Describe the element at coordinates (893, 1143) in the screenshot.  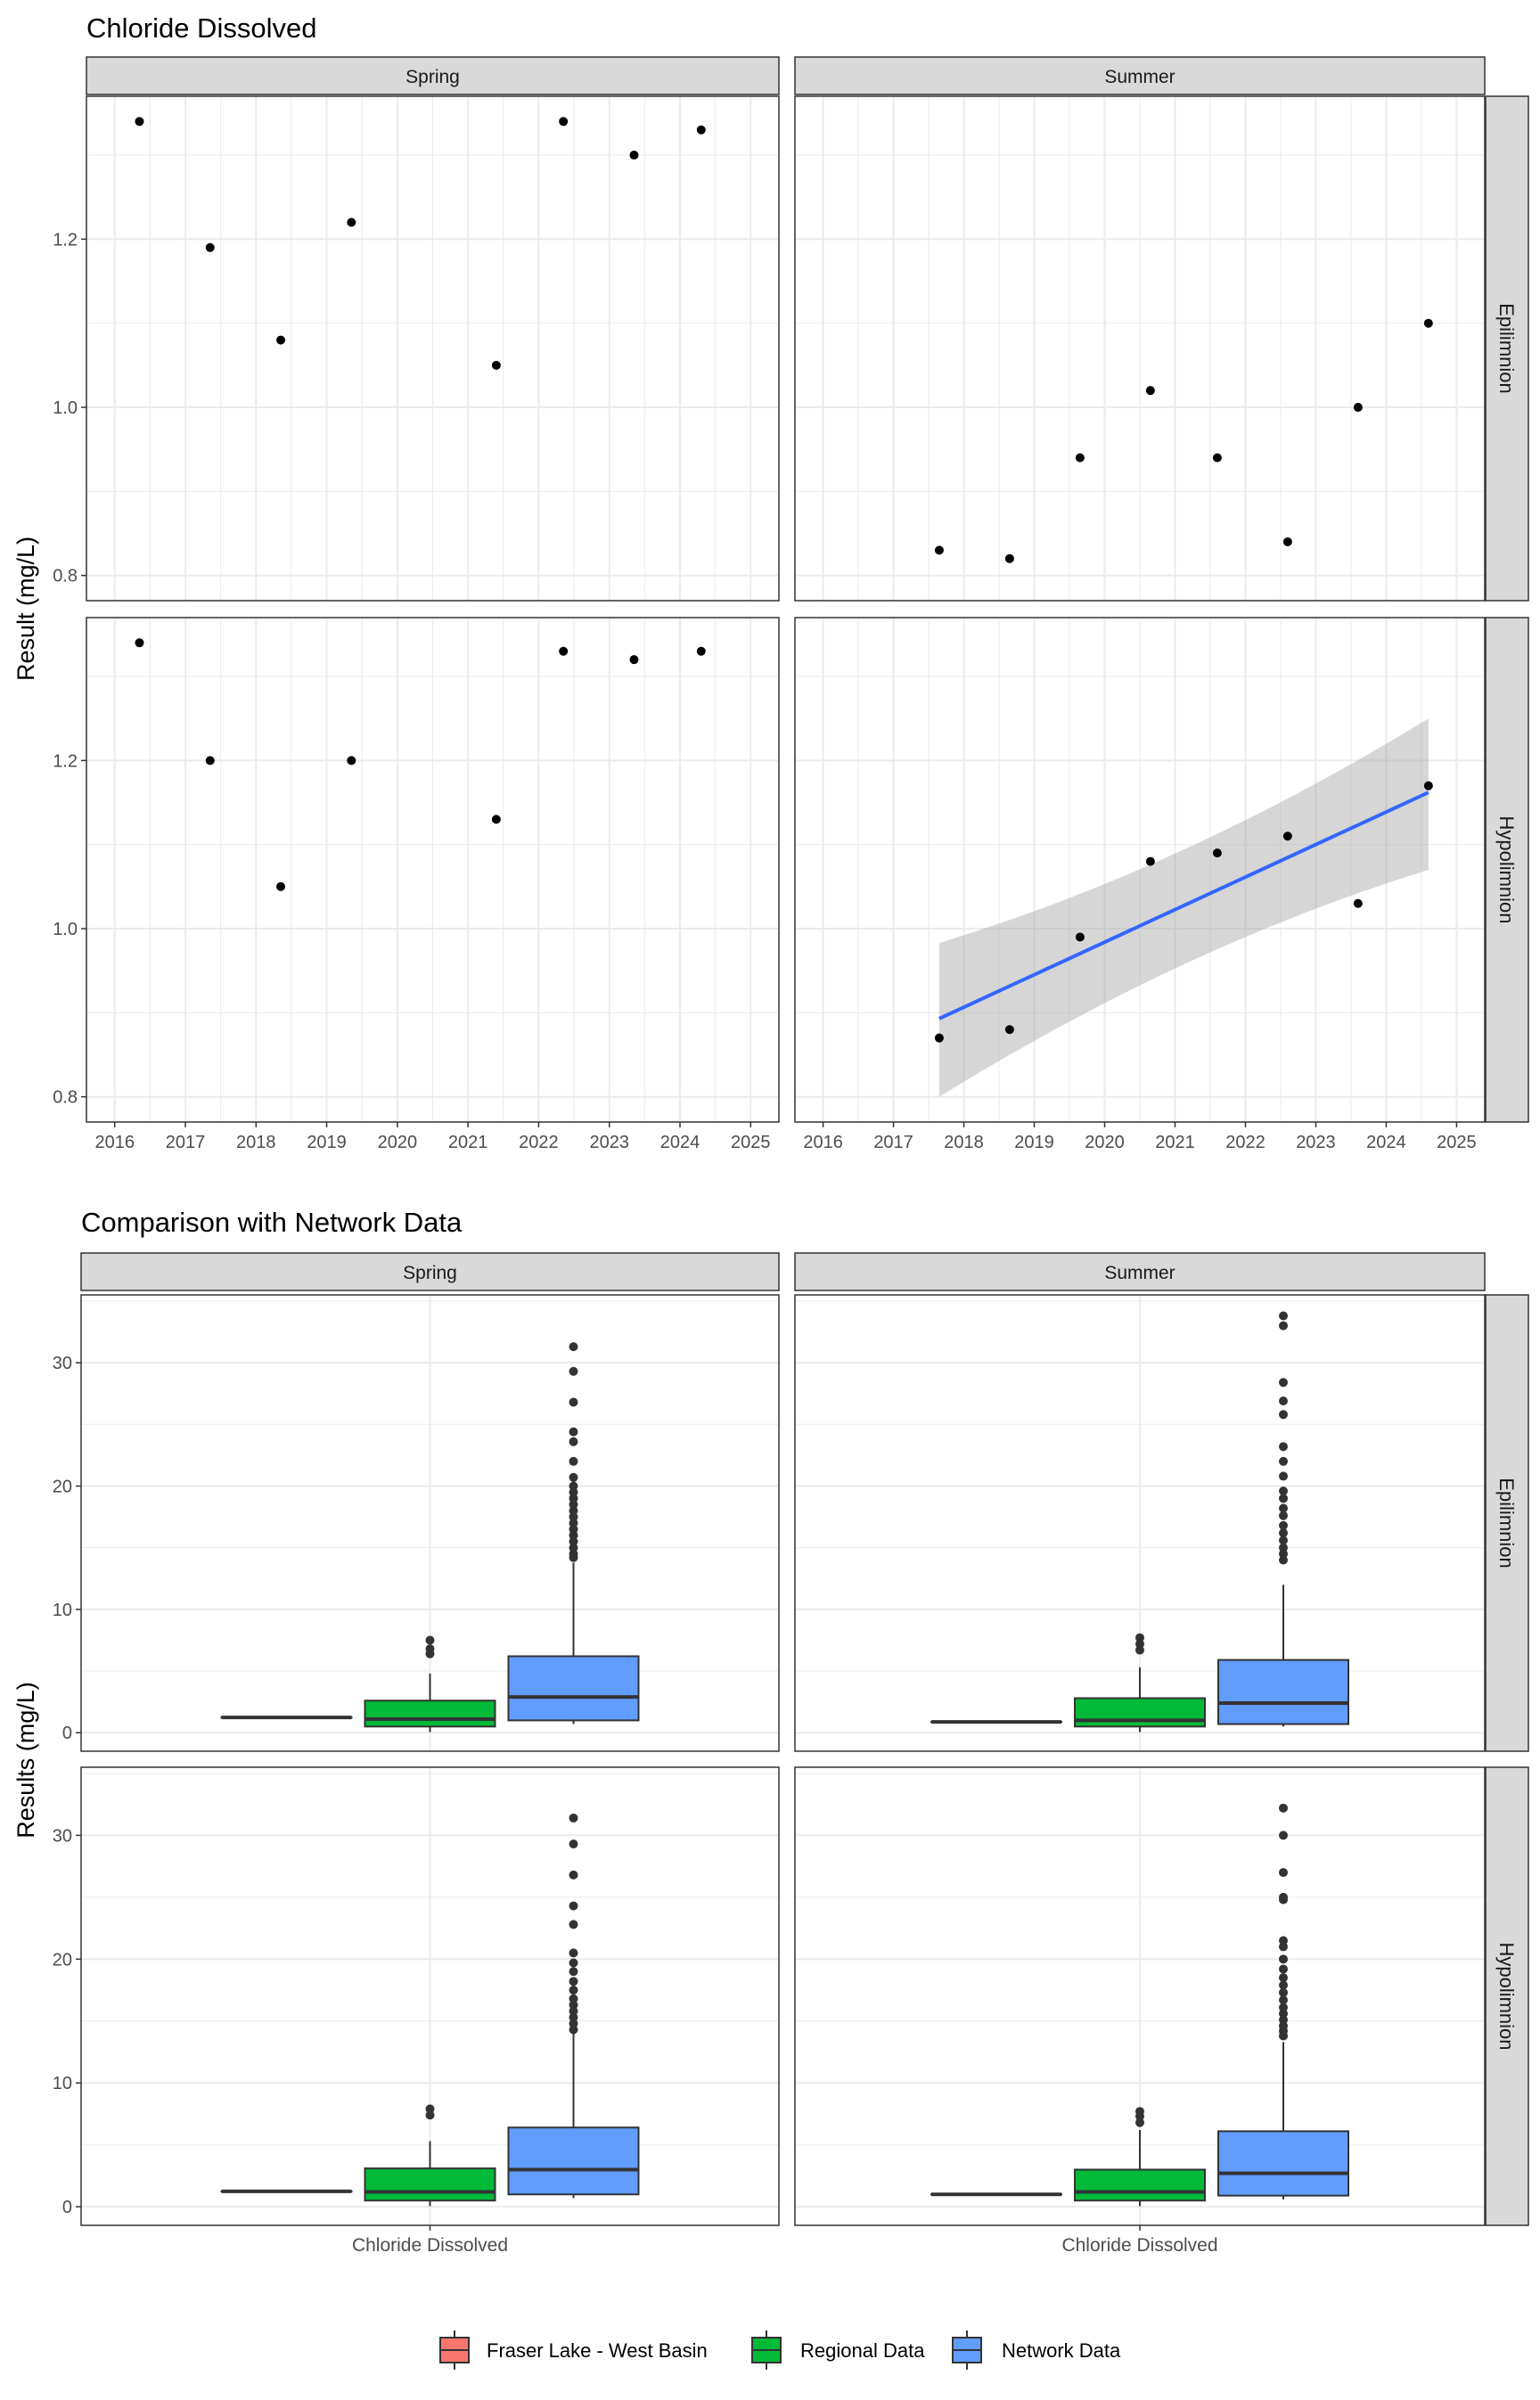
I see `chart-1-x-tick-label: 2017` at that location.